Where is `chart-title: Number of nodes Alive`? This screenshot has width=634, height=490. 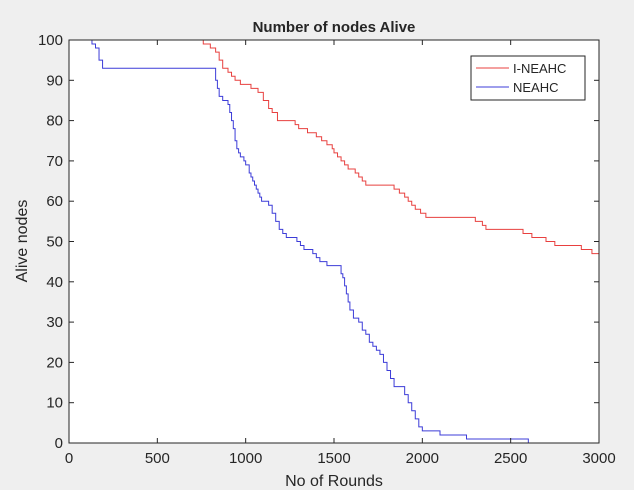 chart-title: Number of nodes Alive is located at coordinates (334, 27).